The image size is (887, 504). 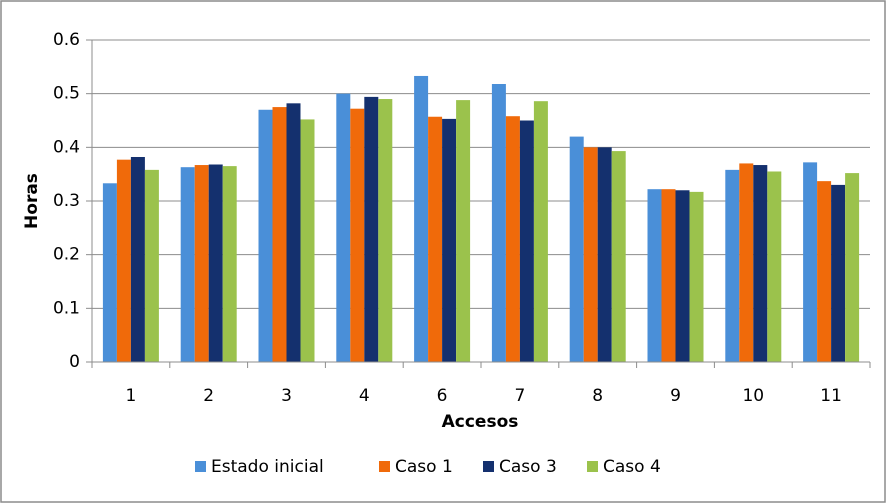 What do you see at coordinates (675, 396) in the screenshot?
I see `x-tick-label: 9` at bounding box center [675, 396].